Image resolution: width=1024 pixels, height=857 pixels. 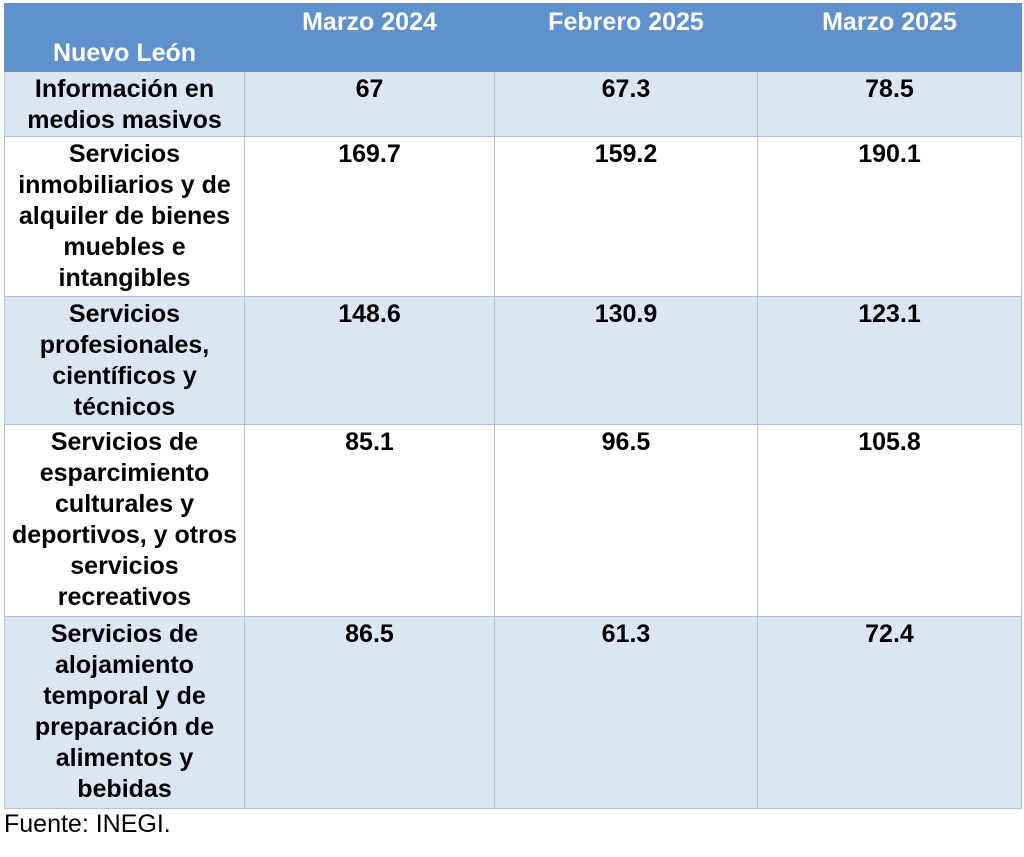 What do you see at coordinates (889, 37) in the screenshot?
I see `column-header-marzo-2025: Marzo 2025` at bounding box center [889, 37].